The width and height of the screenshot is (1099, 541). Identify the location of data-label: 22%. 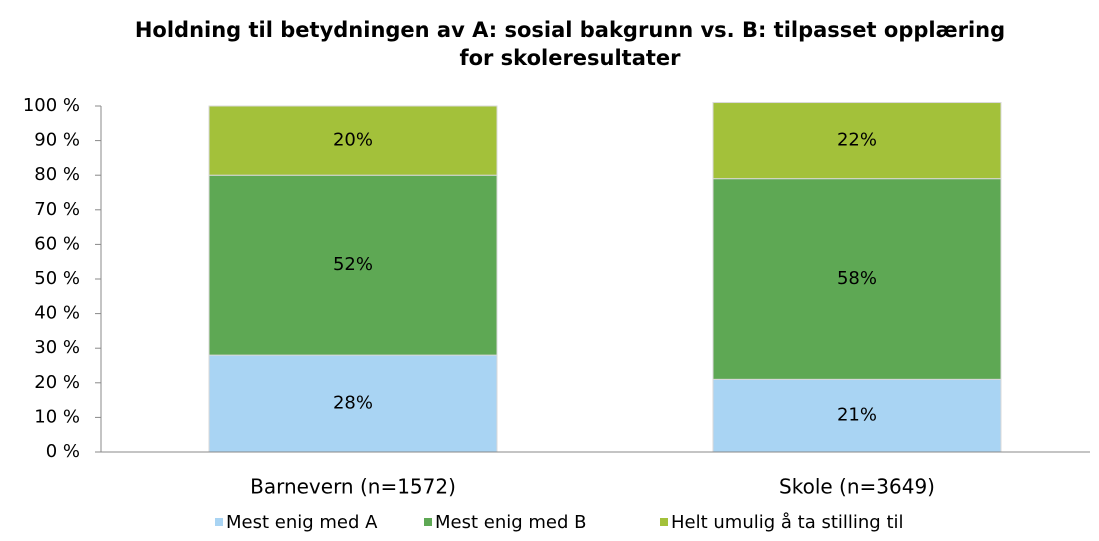
(857, 140).